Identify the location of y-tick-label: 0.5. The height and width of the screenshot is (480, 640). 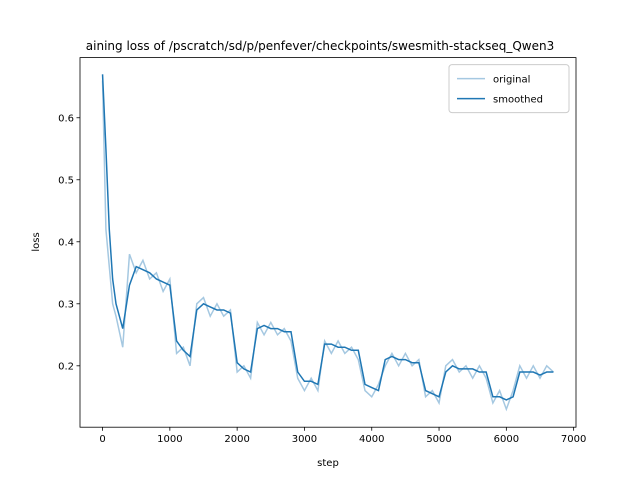
(66, 180).